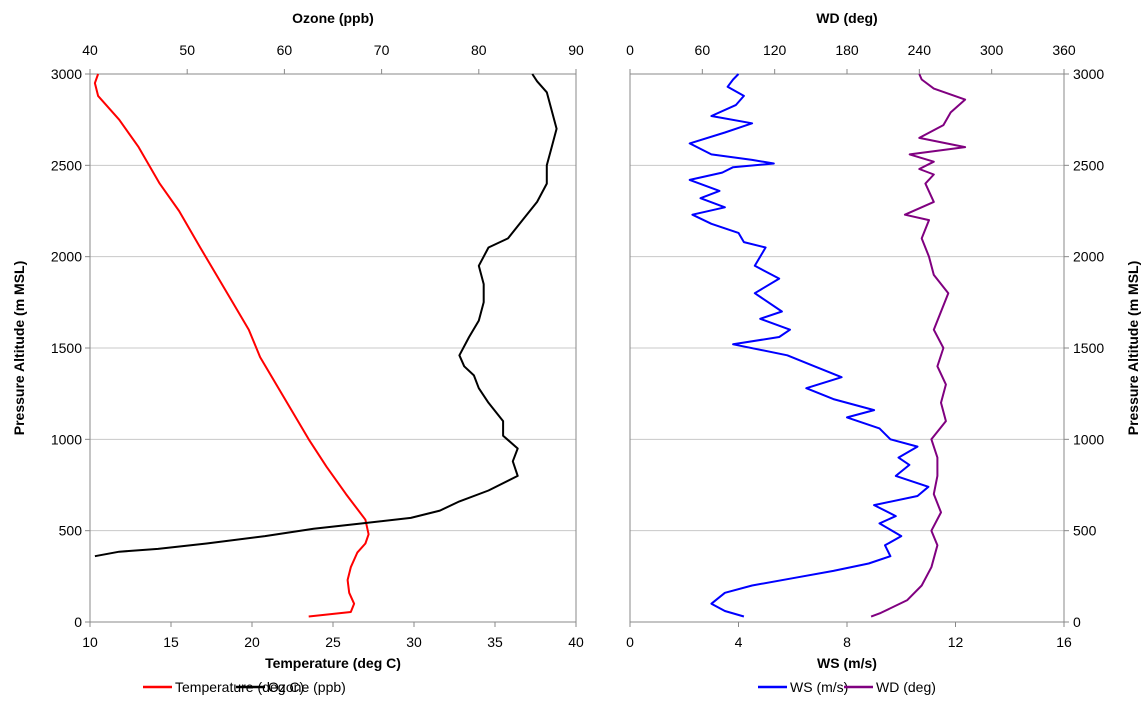 The height and width of the screenshot is (711, 1143). What do you see at coordinates (187, 50) in the screenshot?
I see `x-top-tick-label: 50` at bounding box center [187, 50].